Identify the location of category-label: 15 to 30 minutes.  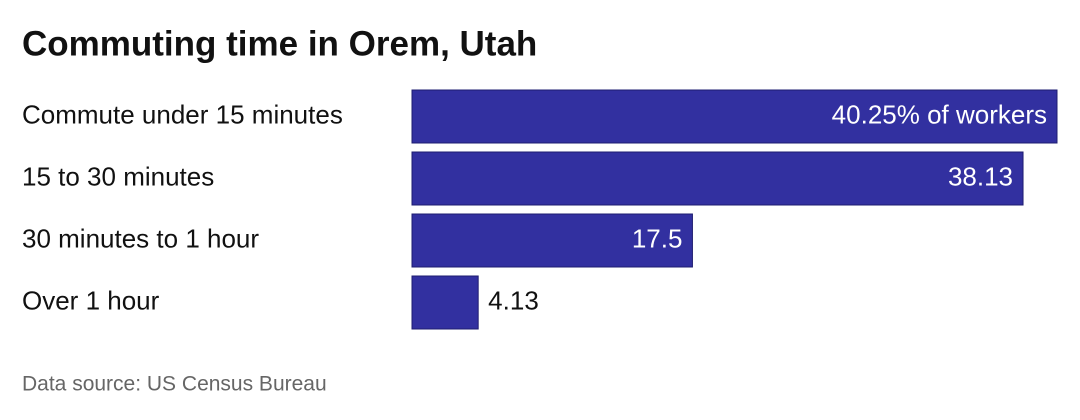
(118, 176).